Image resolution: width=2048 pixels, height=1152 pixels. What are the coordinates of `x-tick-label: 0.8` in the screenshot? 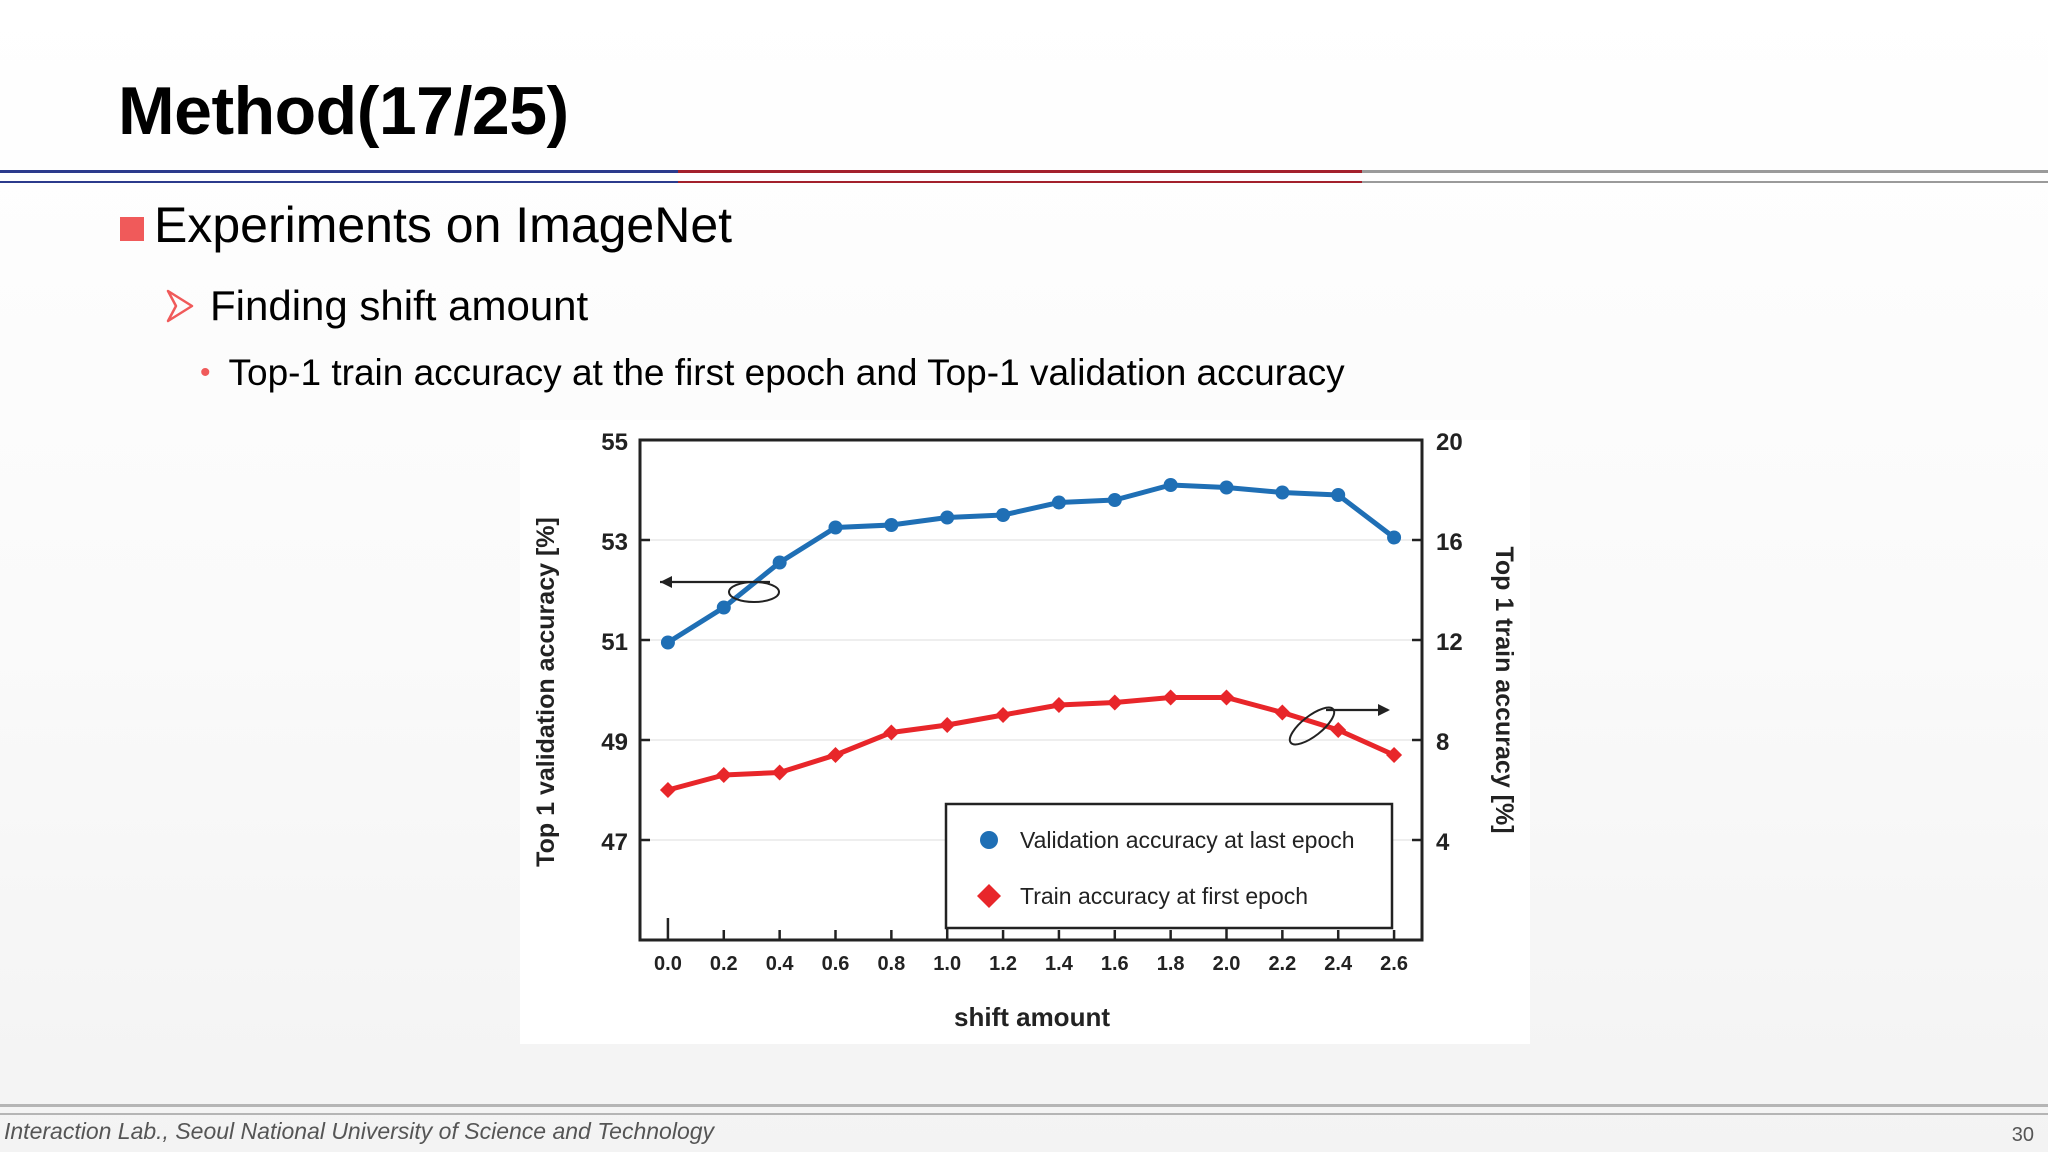 It's located at (891, 964).